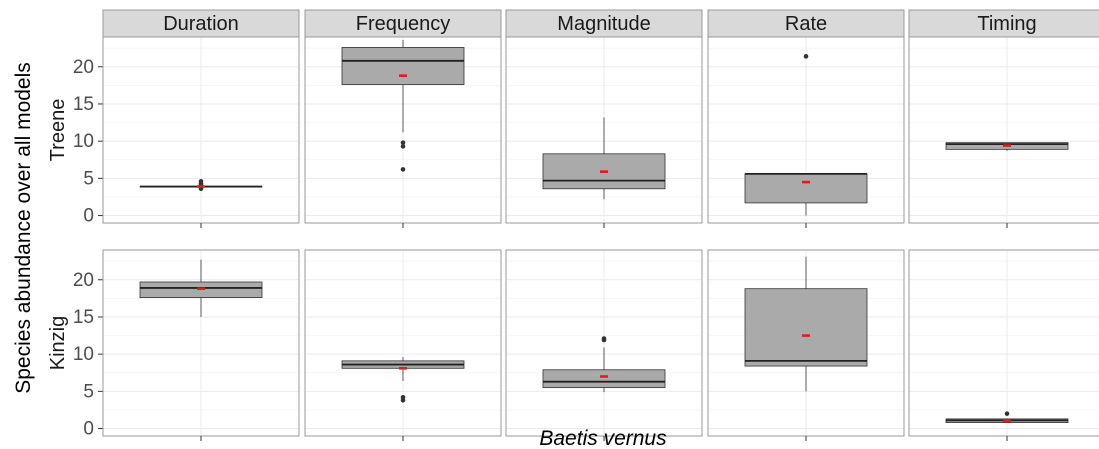  I want to click on row-strip-label: Kinzig, so click(58, 343).